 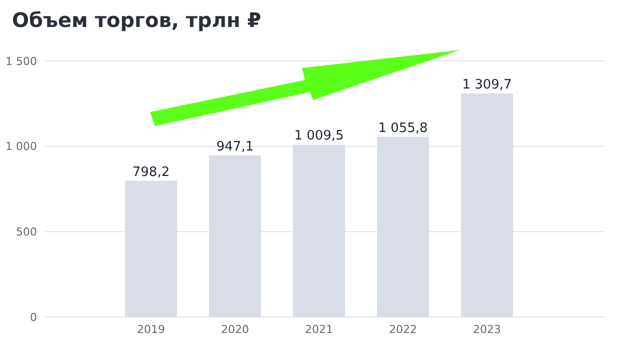 I want to click on x-tick-label: 2021, so click(x=319, y=329).